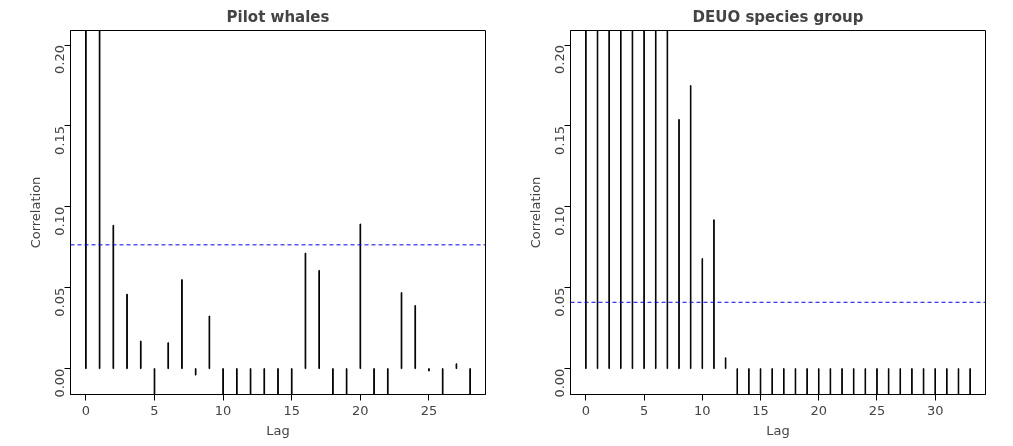 This screenshot has width=1013, height=446. Describe the element at coordinates (278, 16) in the screenshot. I see `chart-title: Pilot whales` at that location.